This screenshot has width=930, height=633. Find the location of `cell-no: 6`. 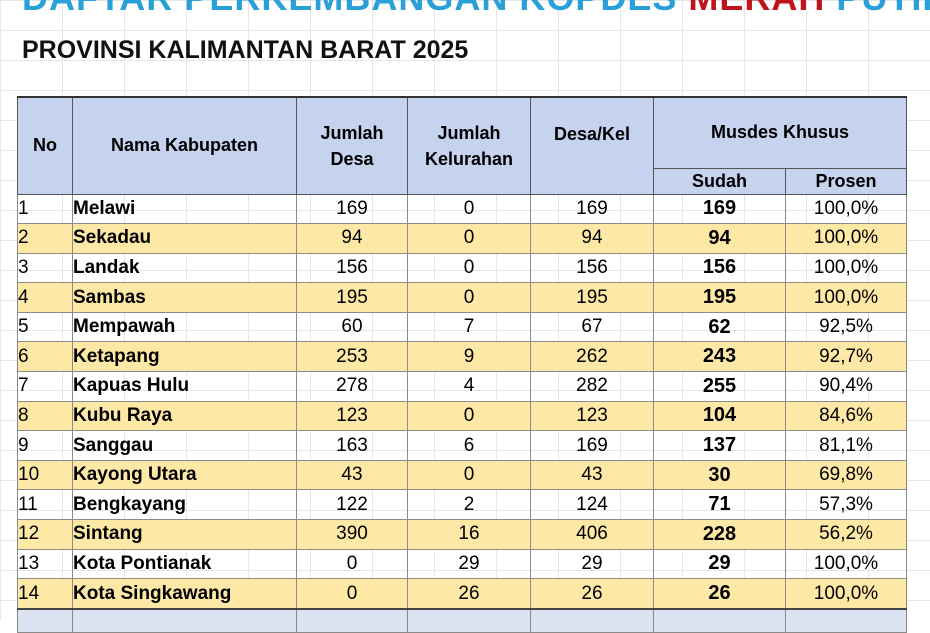

cell-no: 6 is located at coordinates (45, 357).